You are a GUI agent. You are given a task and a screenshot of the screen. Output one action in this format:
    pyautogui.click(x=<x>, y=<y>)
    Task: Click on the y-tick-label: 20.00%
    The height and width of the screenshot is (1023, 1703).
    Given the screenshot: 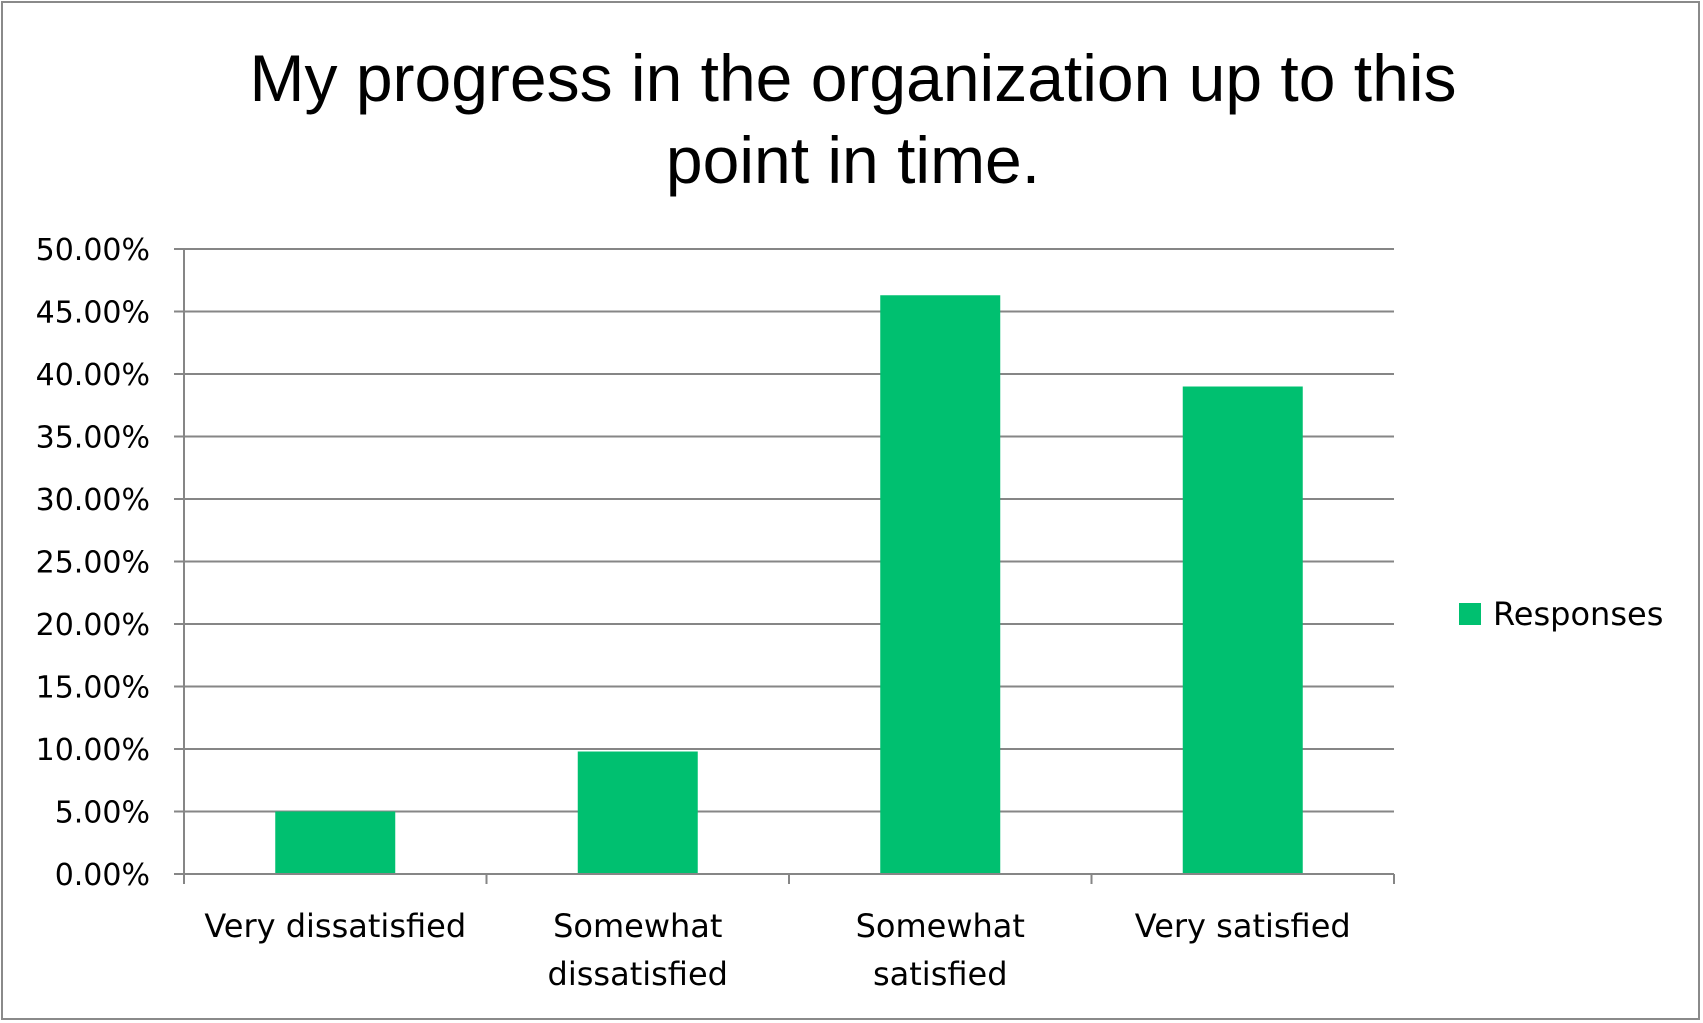 What is the action you would take?
    pyautogui.click(x=93, y=625)
    